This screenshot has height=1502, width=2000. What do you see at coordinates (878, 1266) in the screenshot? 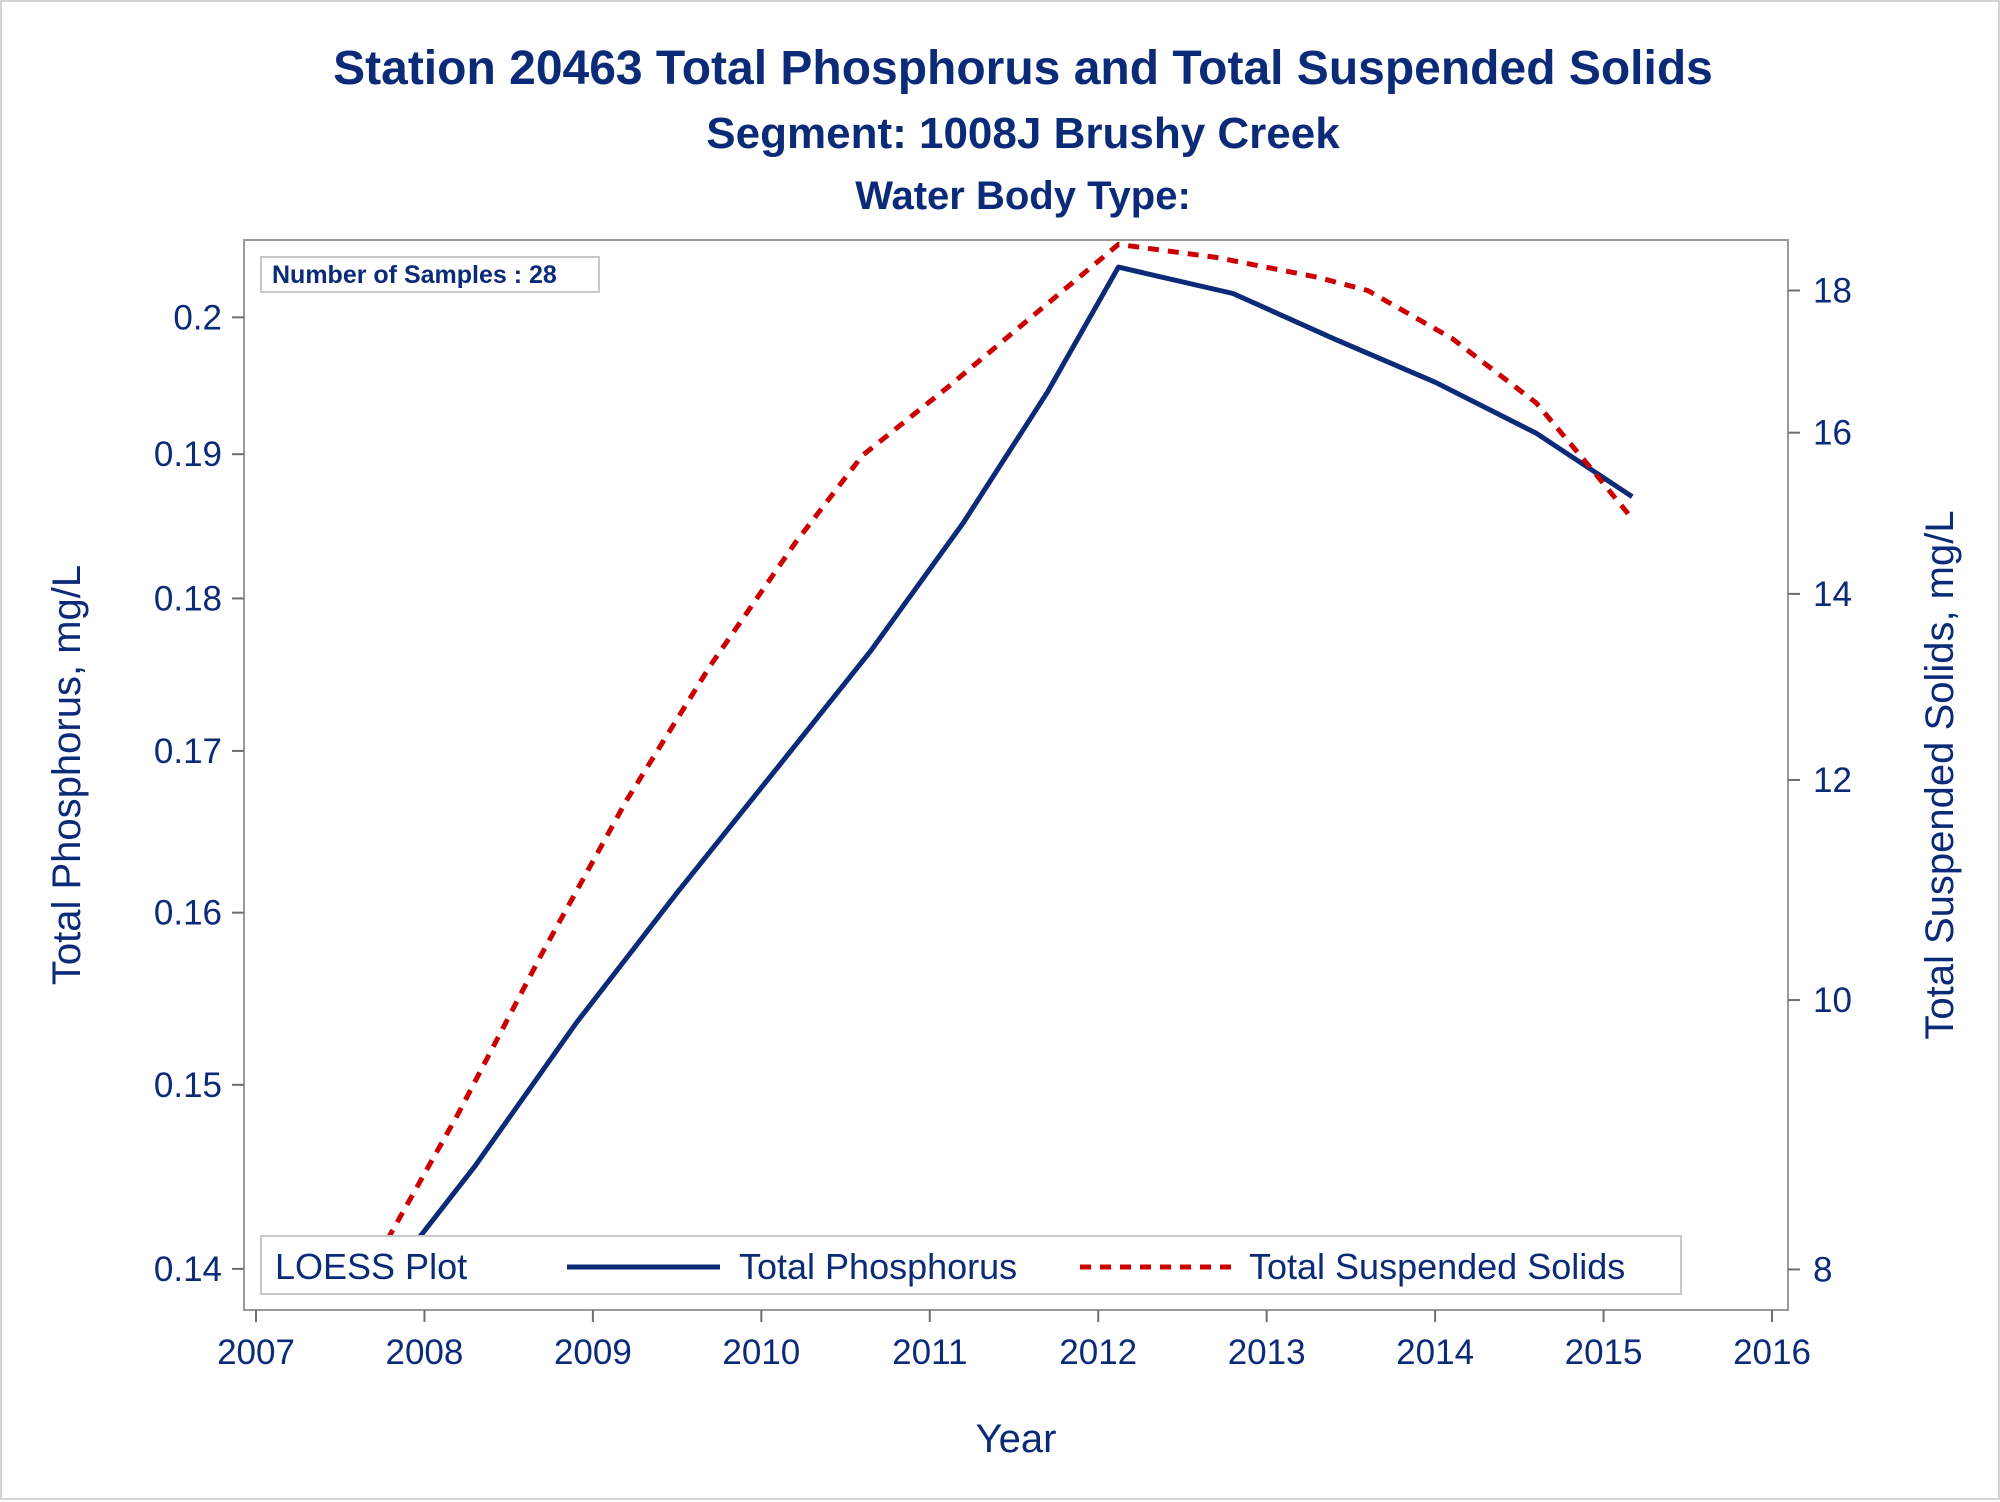
I see `legend-label-phosphorus: Total Phosphorus` at bounding box center [878, 1266].